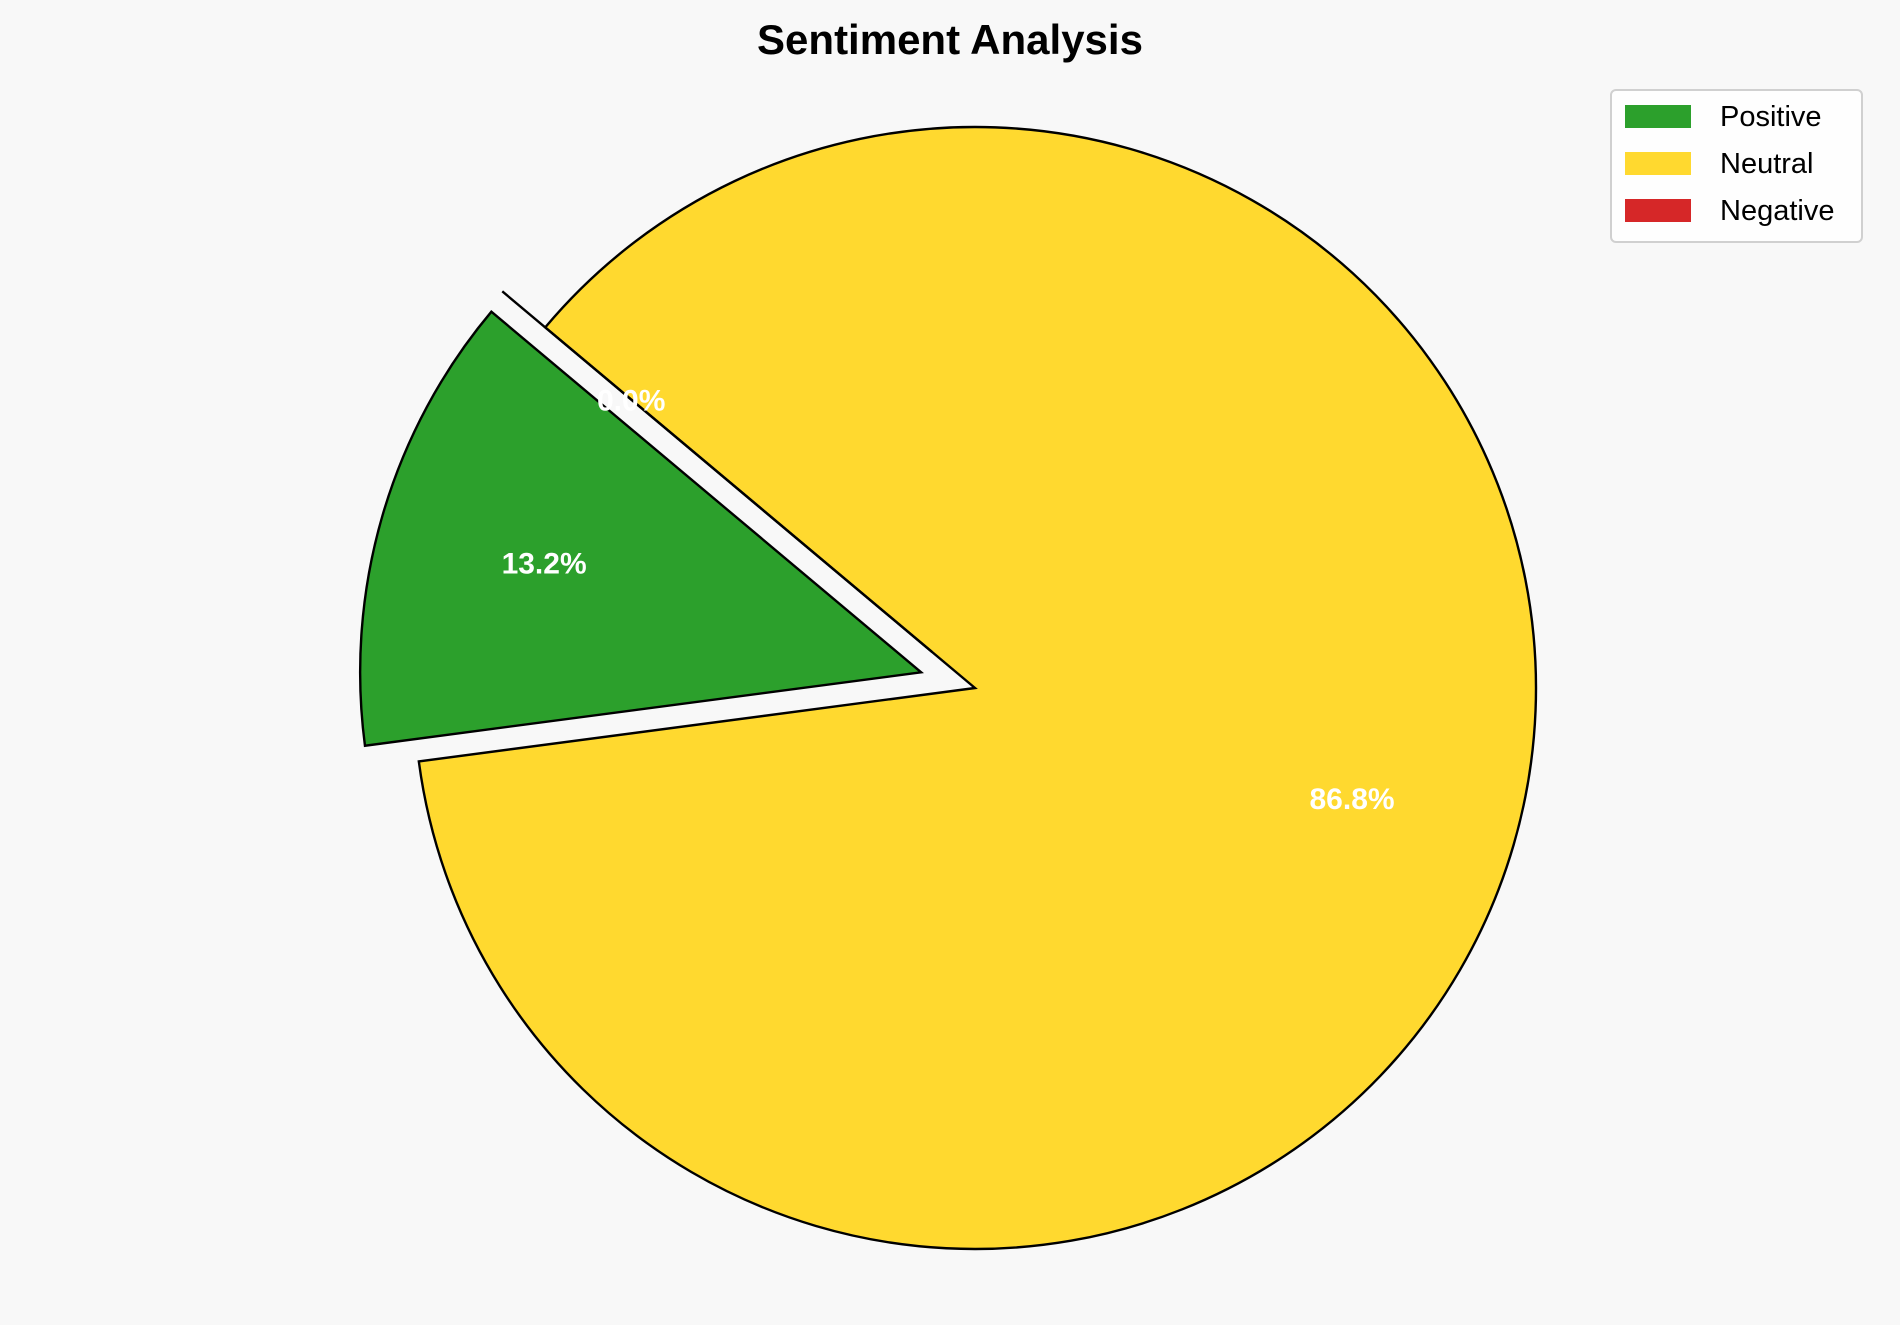  What do you see at coordinates (1658, 210) in the screenshot?
I see `legend-swatch-negative` at bounding box center [1658, 210].